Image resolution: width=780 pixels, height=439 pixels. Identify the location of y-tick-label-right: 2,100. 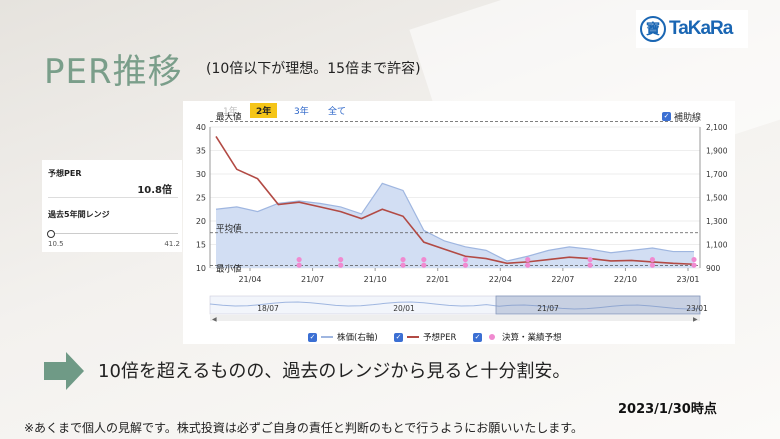
(717, 127).